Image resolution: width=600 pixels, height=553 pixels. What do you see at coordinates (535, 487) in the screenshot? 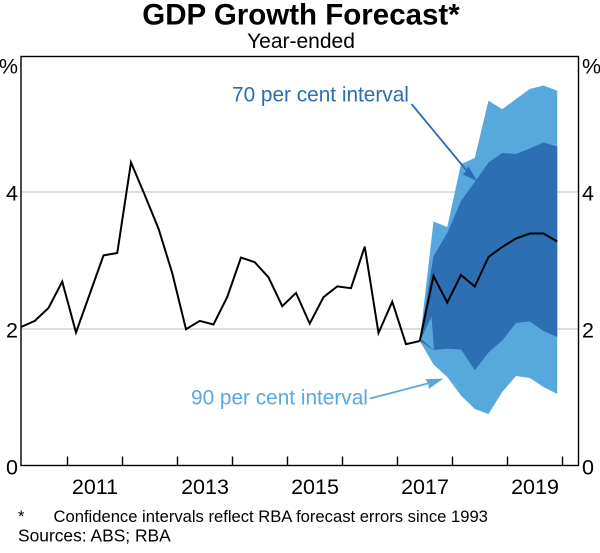
I see `svg-text: 2019` at bounding box center [535, 487].